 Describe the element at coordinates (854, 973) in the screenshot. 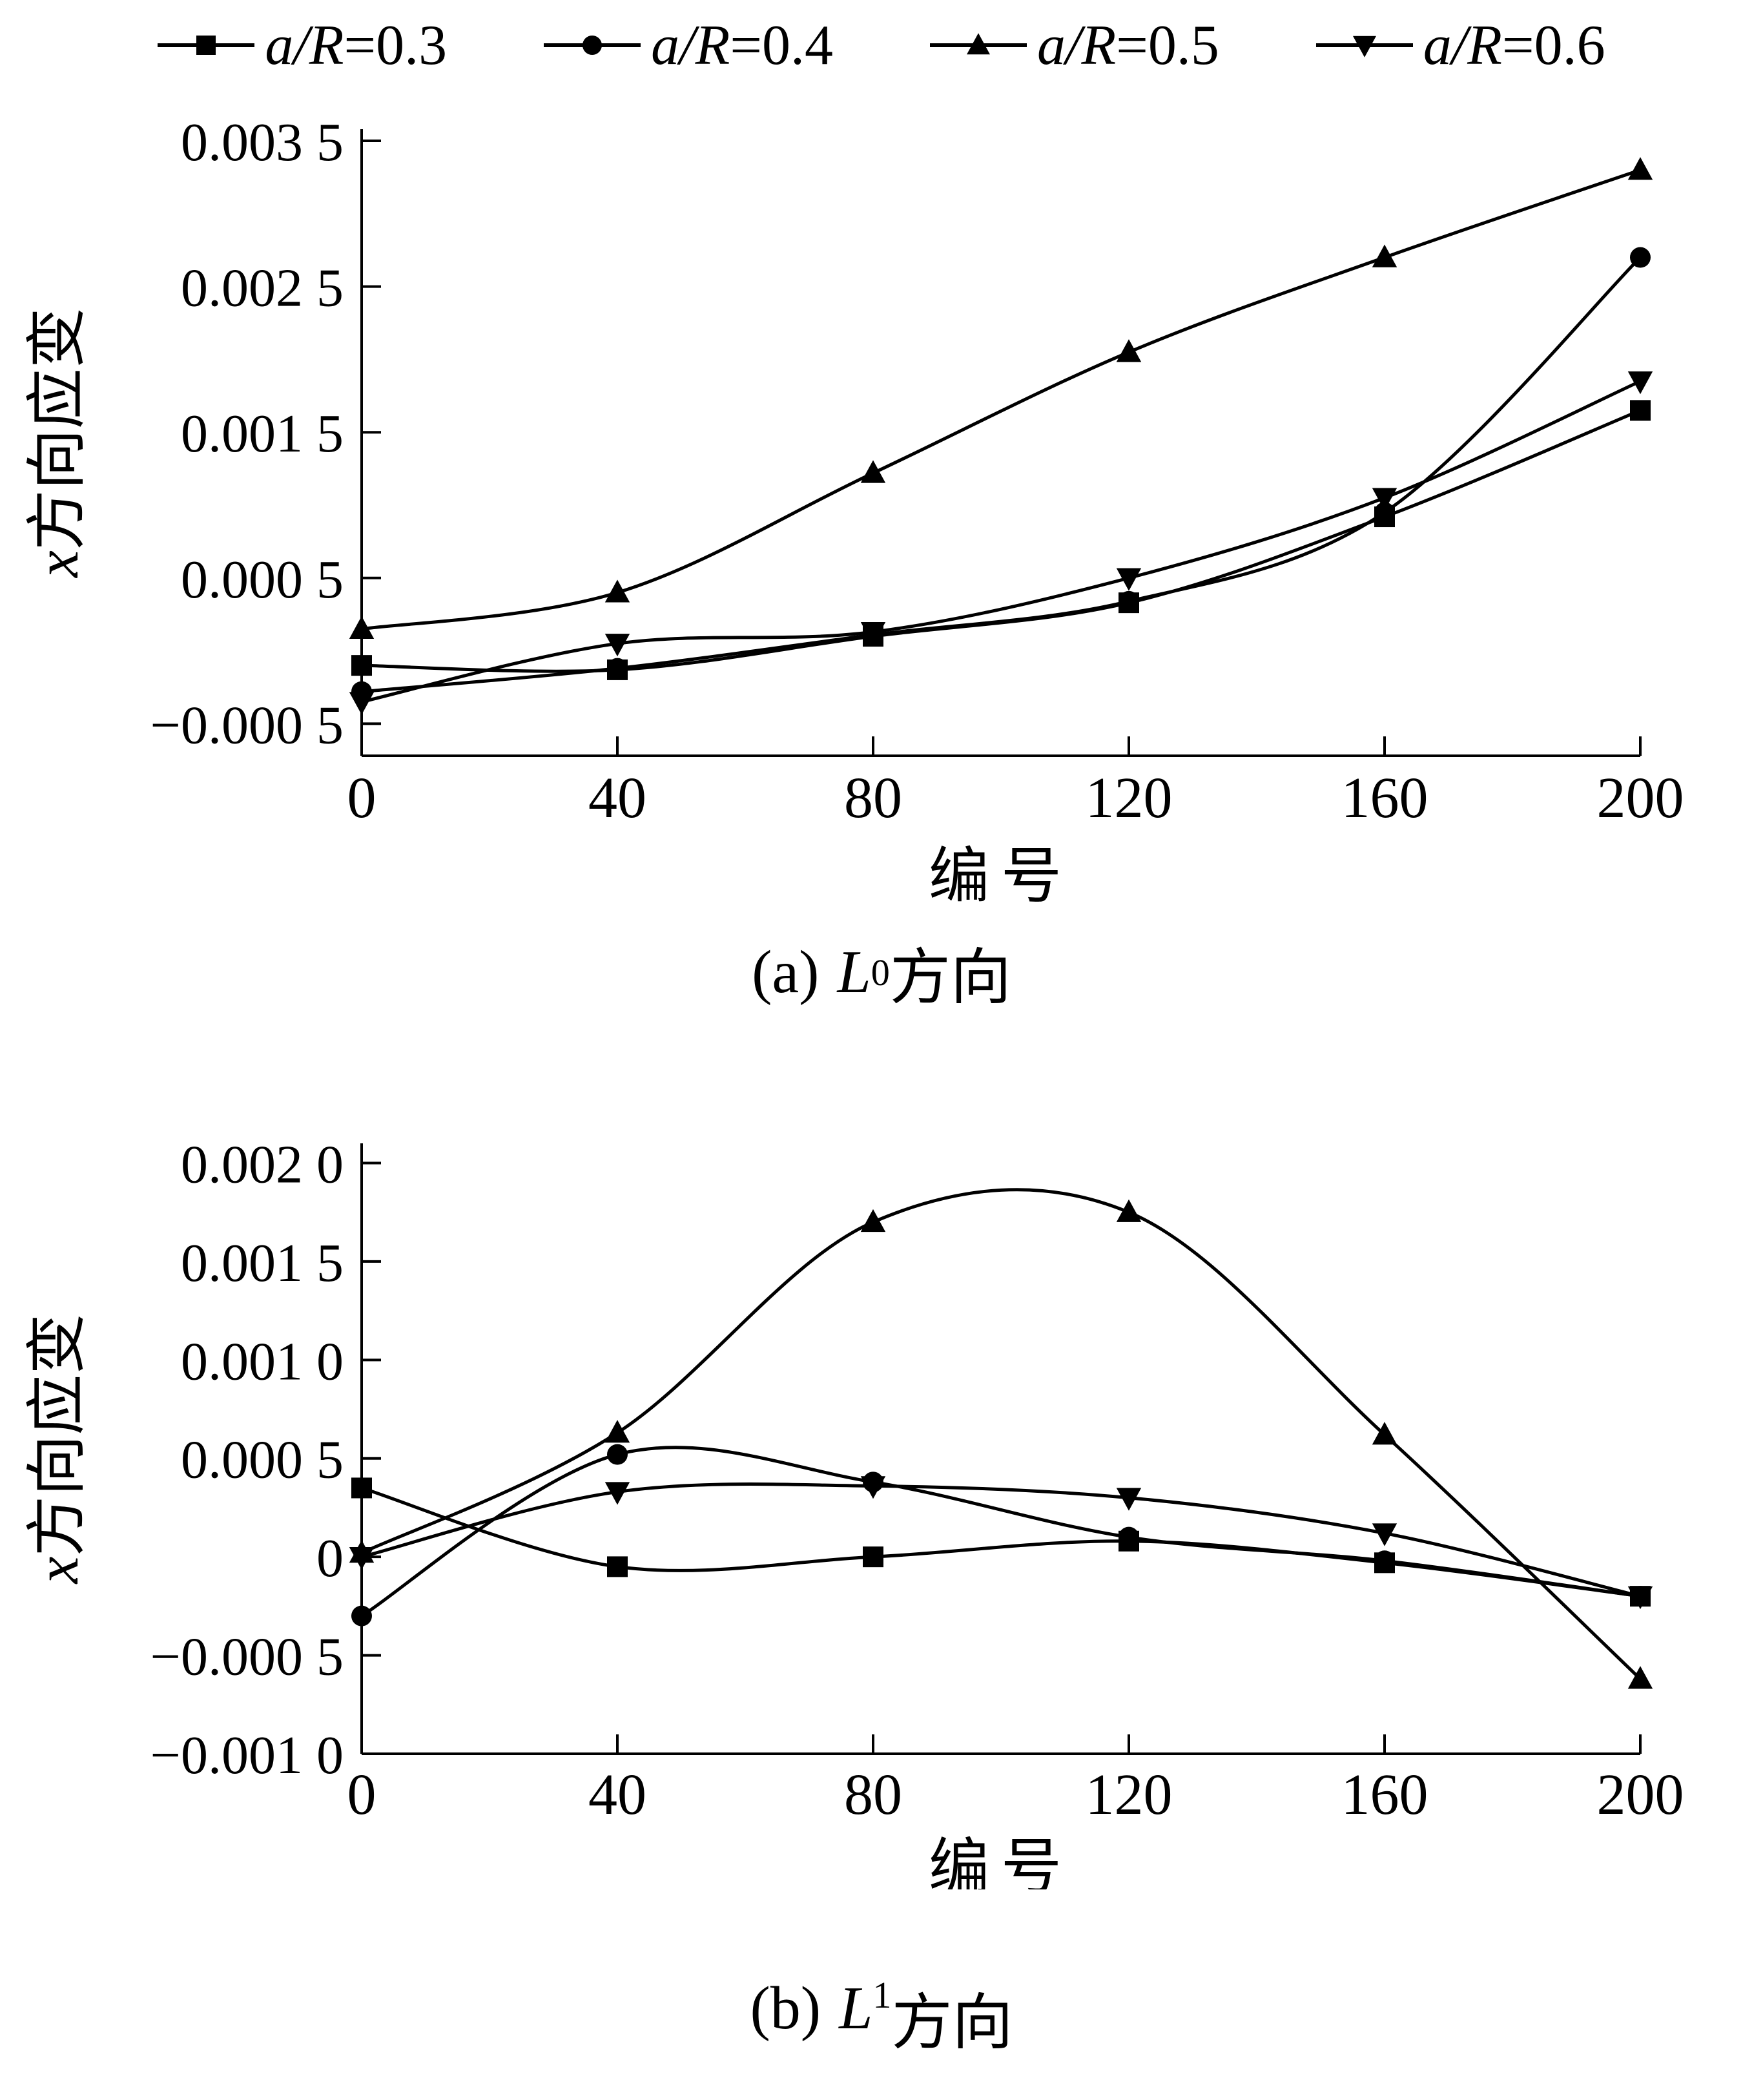

I see `caption-a-letter: L` at that location.